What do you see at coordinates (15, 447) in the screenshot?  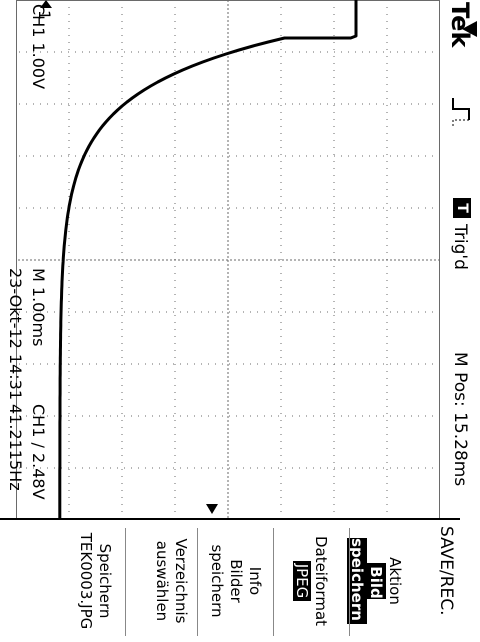 I see `frequency-readout: 41.2115Hz` at bounding box center [15, 447].